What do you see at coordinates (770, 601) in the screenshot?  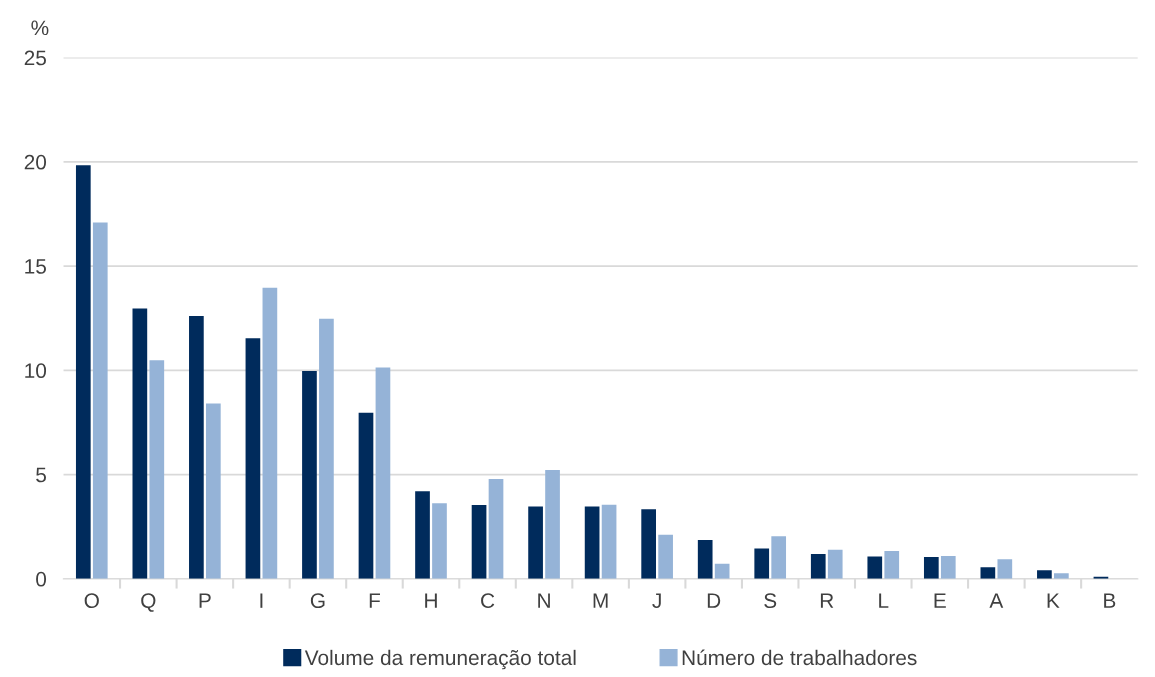 I see `x-tick-label: S` at bounding box center [770, 601].